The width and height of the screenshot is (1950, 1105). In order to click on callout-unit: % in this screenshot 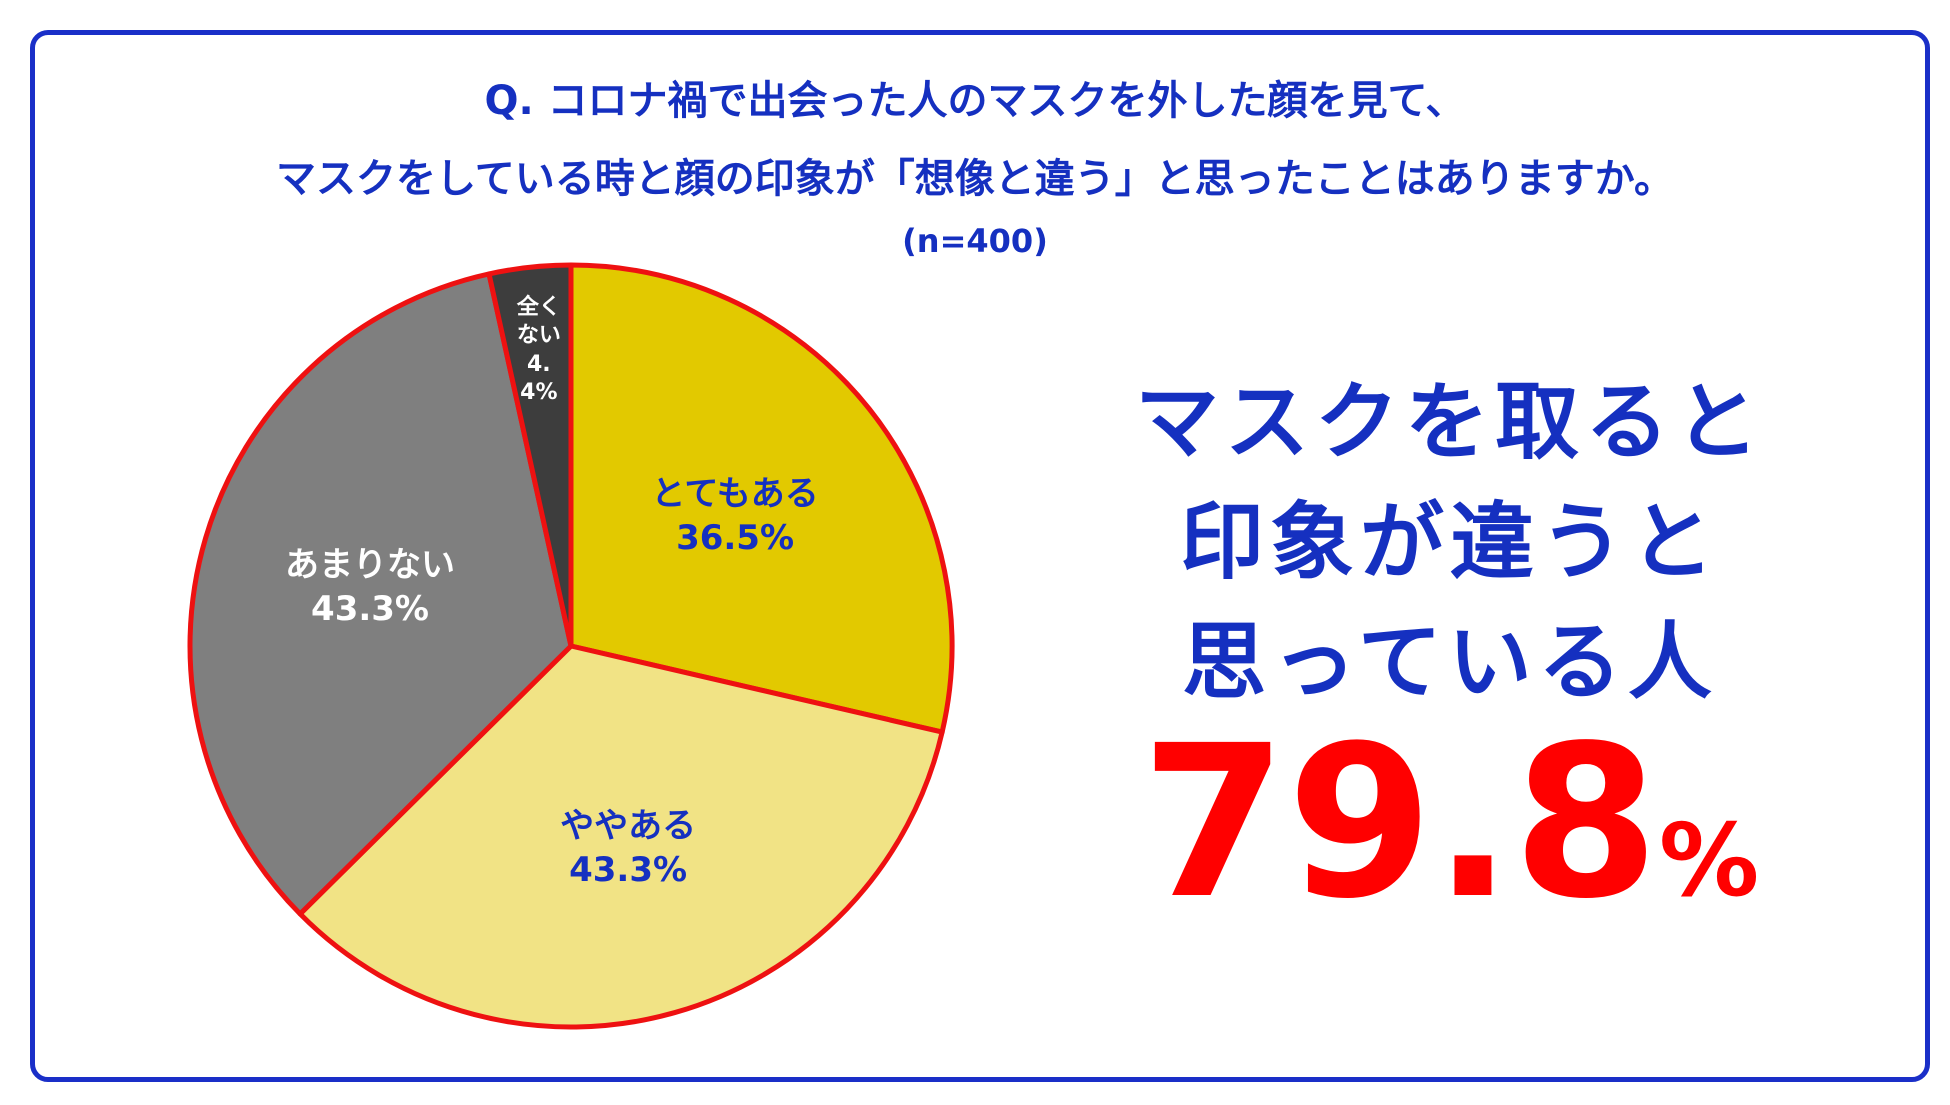, I will do `click(1709, 860)`.